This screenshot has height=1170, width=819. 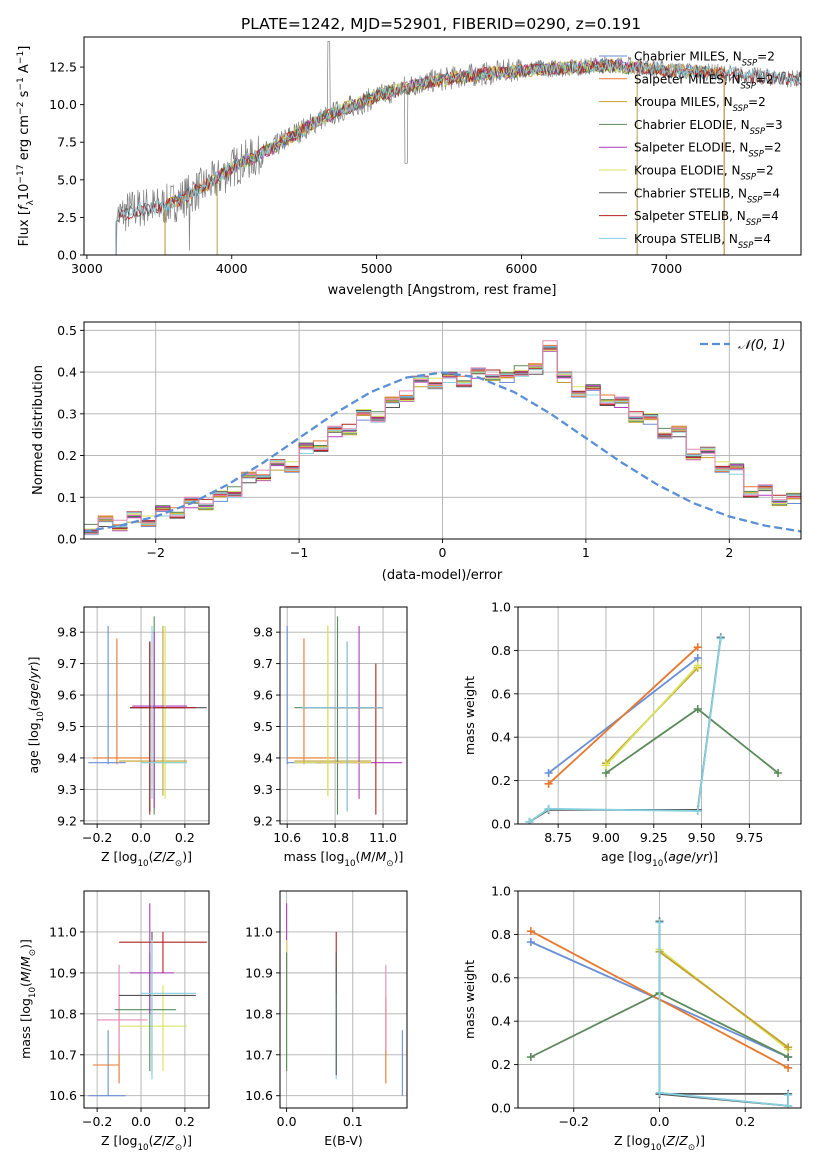 What do you see at coordinates (67, 330) in the screenshot?
I see `y-tick-label: 0.5` at bounding box center [67, 330].